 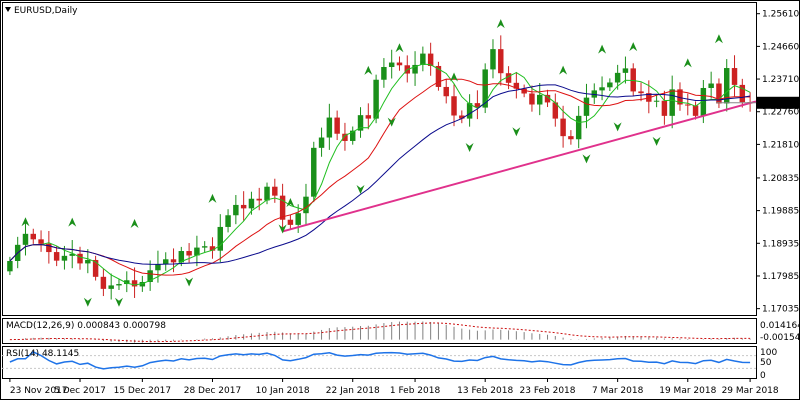 What do you see at coordinates (780, 310) in the screenshot?
I see `y-tick-label: 1.17035` at bounding box center [780, 310].